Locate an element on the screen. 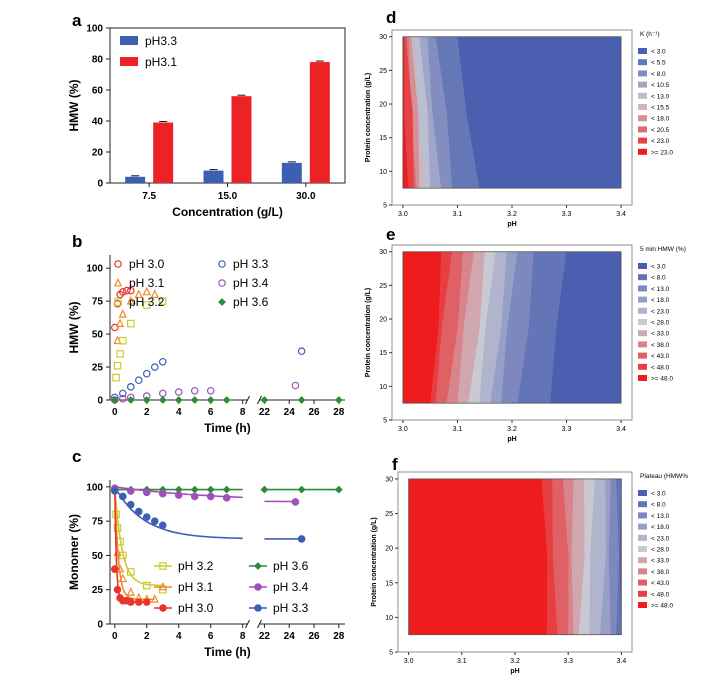 Image resolution: width=714 pixels, height=690 pixels. y-tick-label-f: 20 is located at coordinates (389, 549).